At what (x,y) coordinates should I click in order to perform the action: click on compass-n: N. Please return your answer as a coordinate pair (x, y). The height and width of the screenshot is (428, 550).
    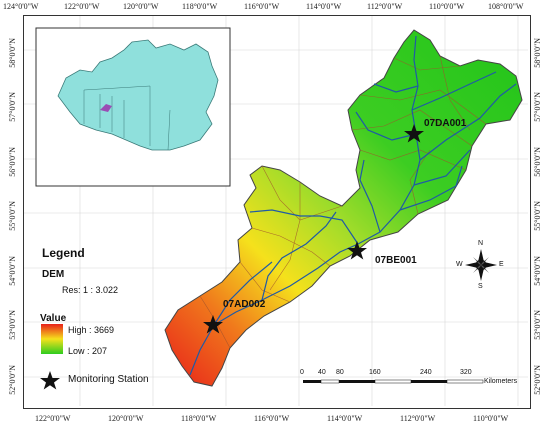
    Looking at the image, I should click on (481, 243).